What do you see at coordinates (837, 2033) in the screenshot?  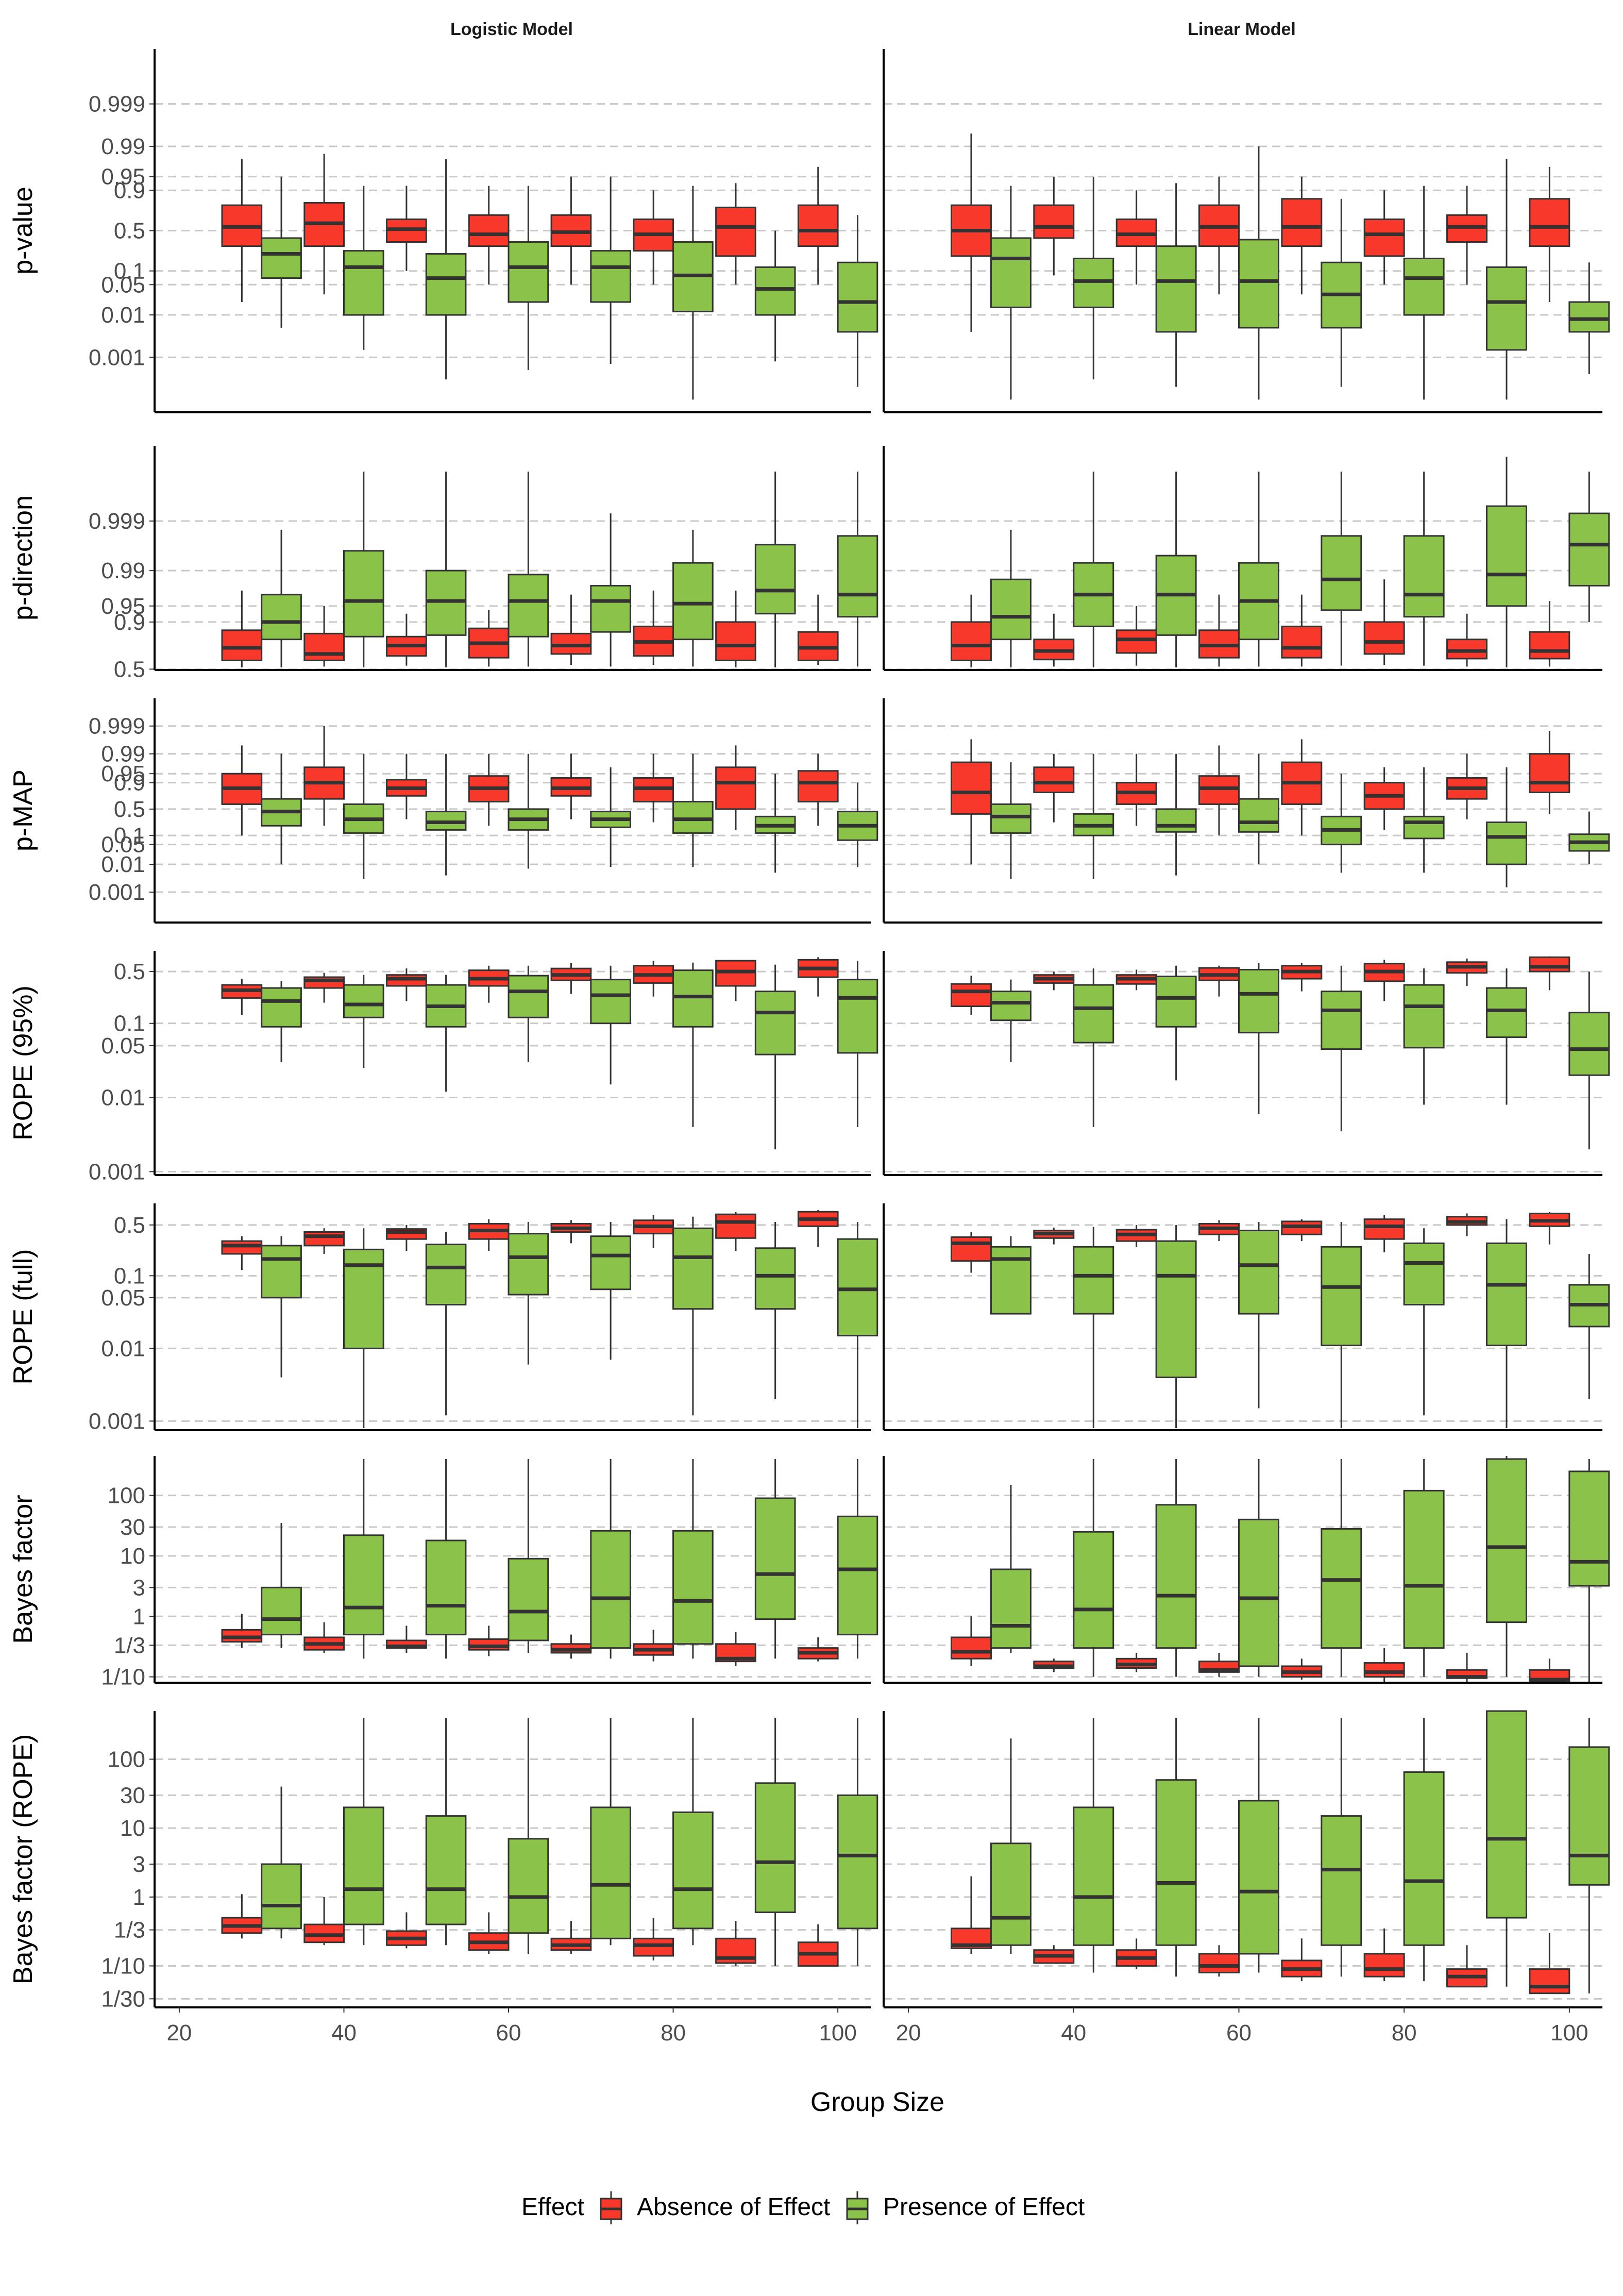 I see `x-tick-label: 100` at bounding box center [837, 2033].